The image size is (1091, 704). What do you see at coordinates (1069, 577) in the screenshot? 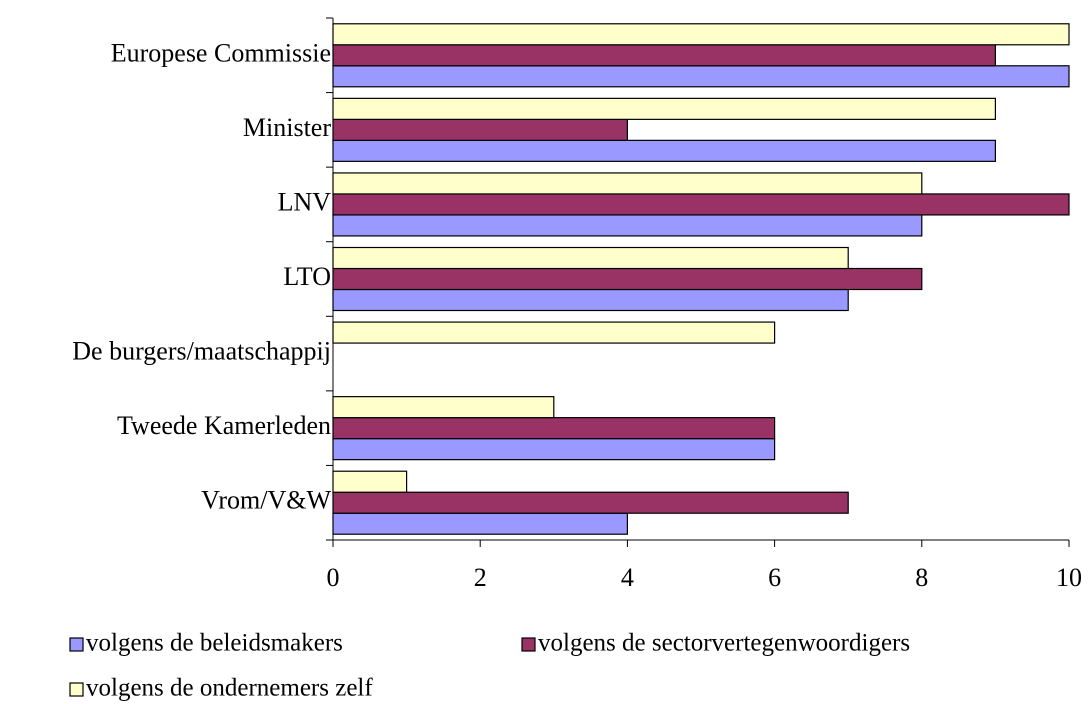
I see `x-tick-label: 10` at bounding box center [1069, 577].